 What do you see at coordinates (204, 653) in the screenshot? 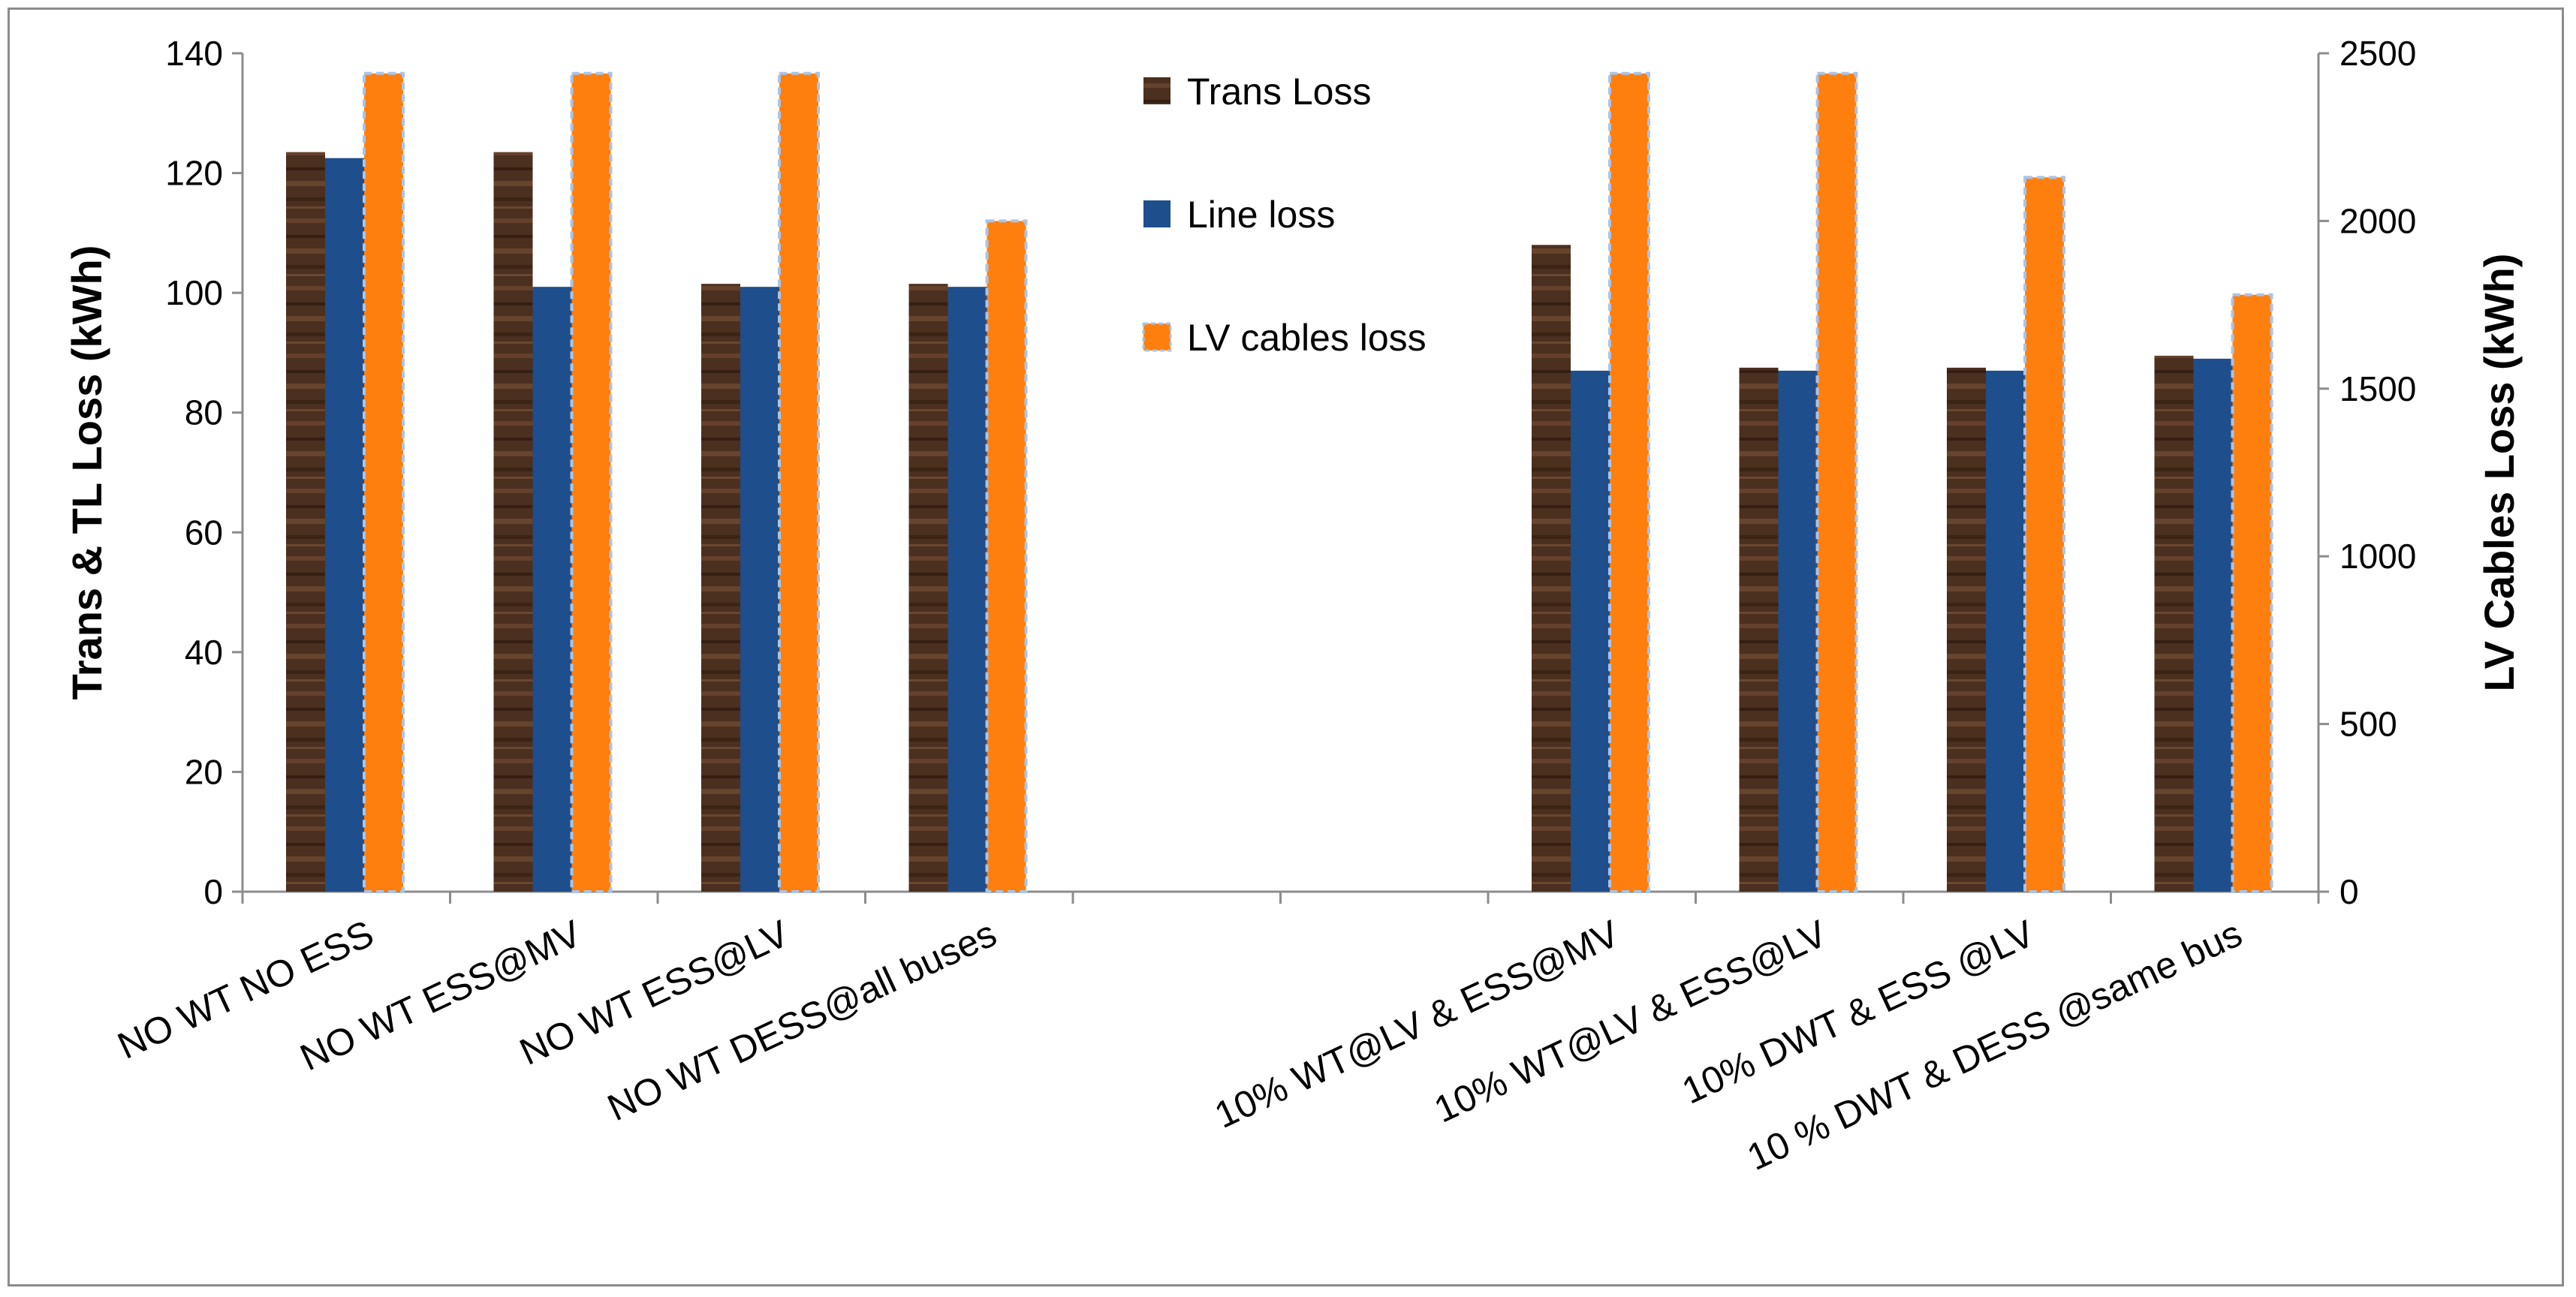
I see `y-left-tick-label: 40` at bounding box center [204, 653].